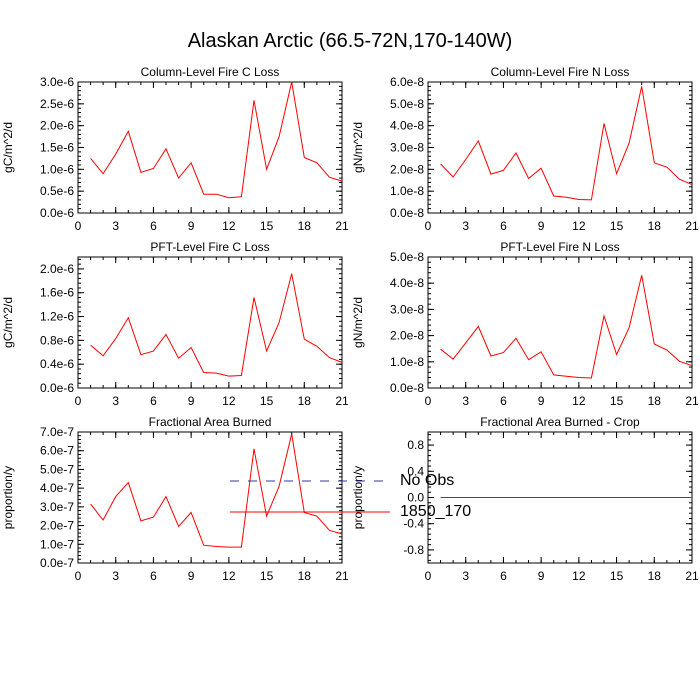  What do you see at coordinates (407, 82) in the screenshot?
I see `y-tick-label: 6.0e-8` at bounding box center [407, 82].